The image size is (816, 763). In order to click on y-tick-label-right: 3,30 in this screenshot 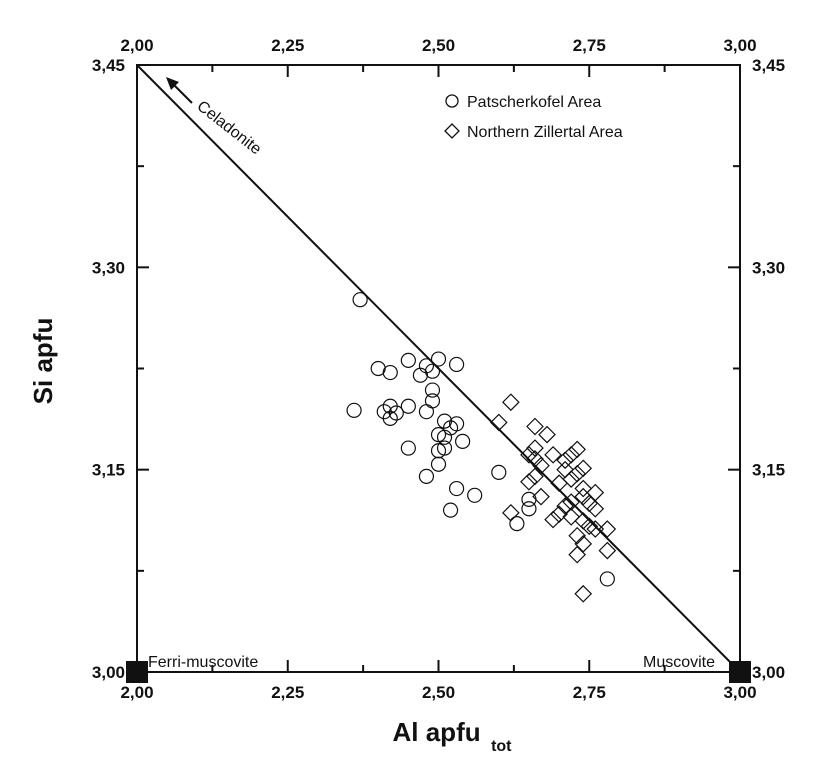, I will do `click(768, 267)`.